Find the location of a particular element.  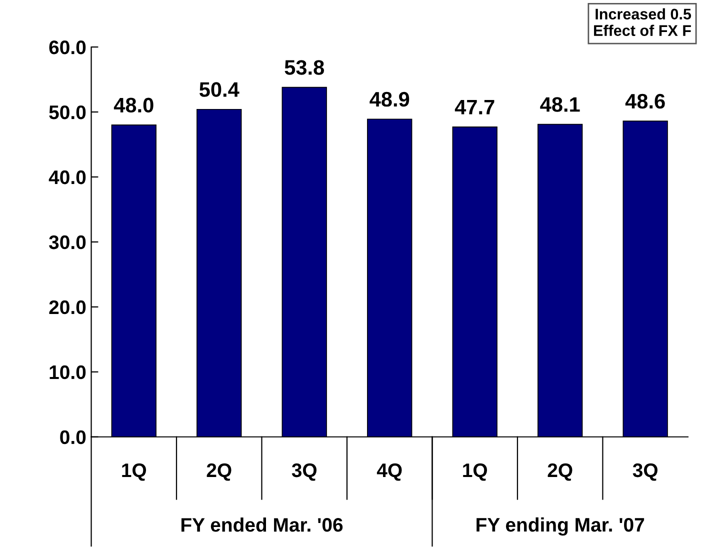

data-label: 53.8 is located at coordinates (304, 67).